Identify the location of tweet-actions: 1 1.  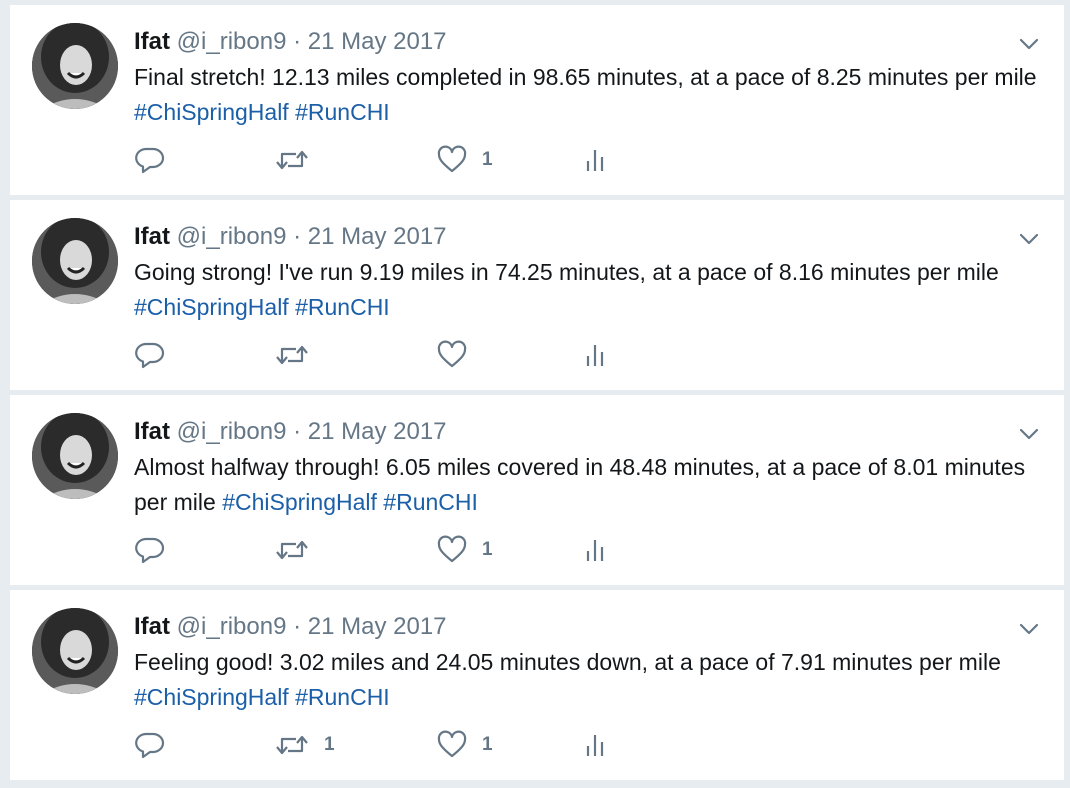
(374, 745).